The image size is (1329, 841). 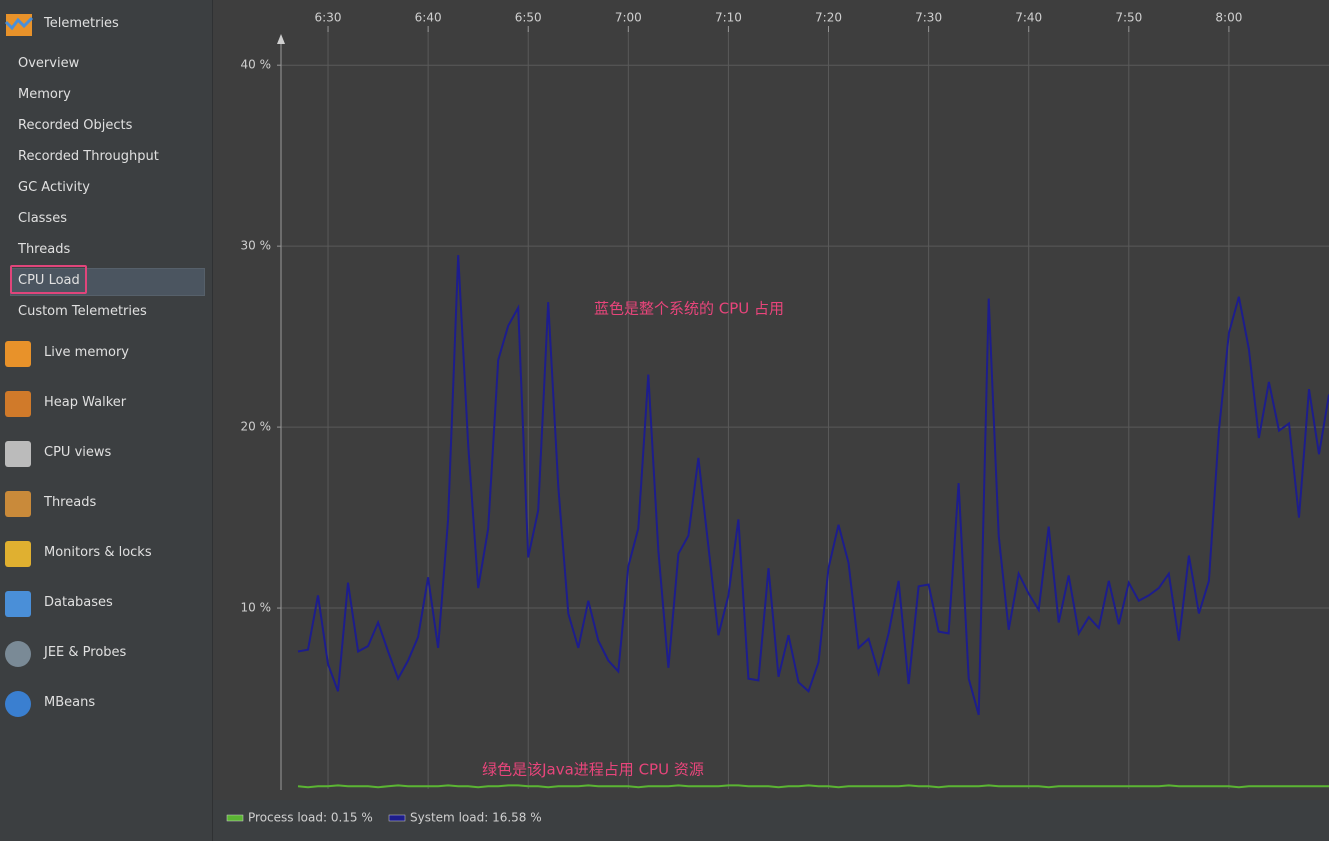 I want to click on nav-section: MBeans, so click(x=106, y=703).